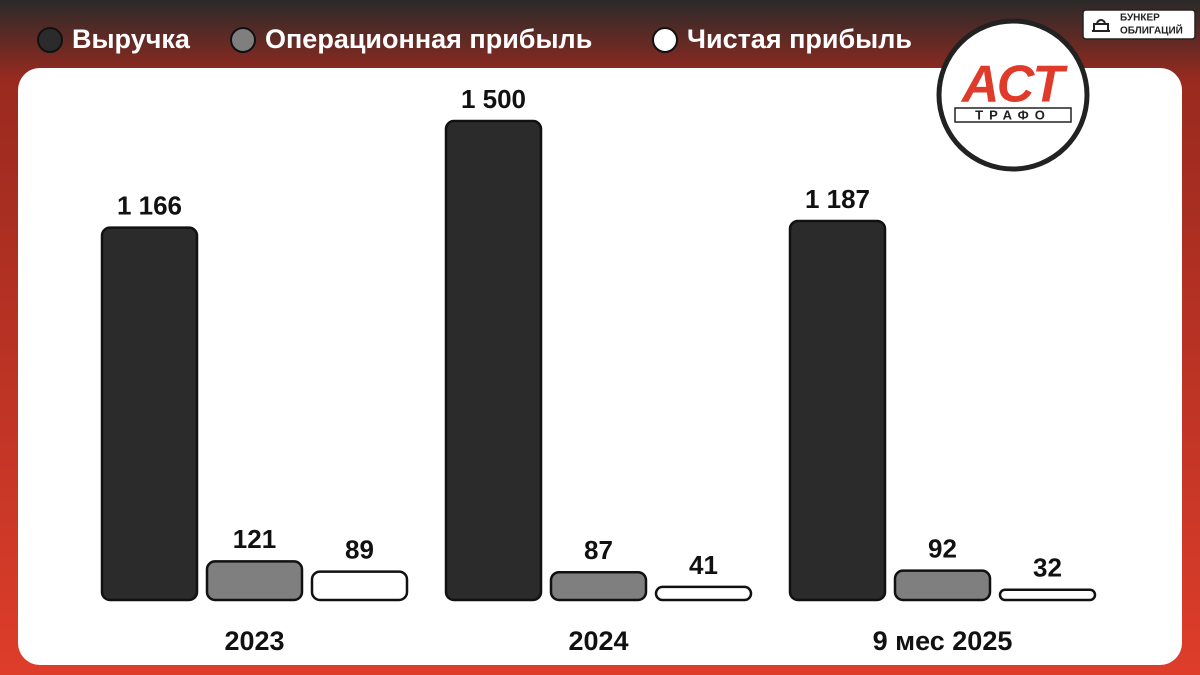 This screenshot has height=675, width=1200. I want to click on value-label: 1 187, so click(837, 199).